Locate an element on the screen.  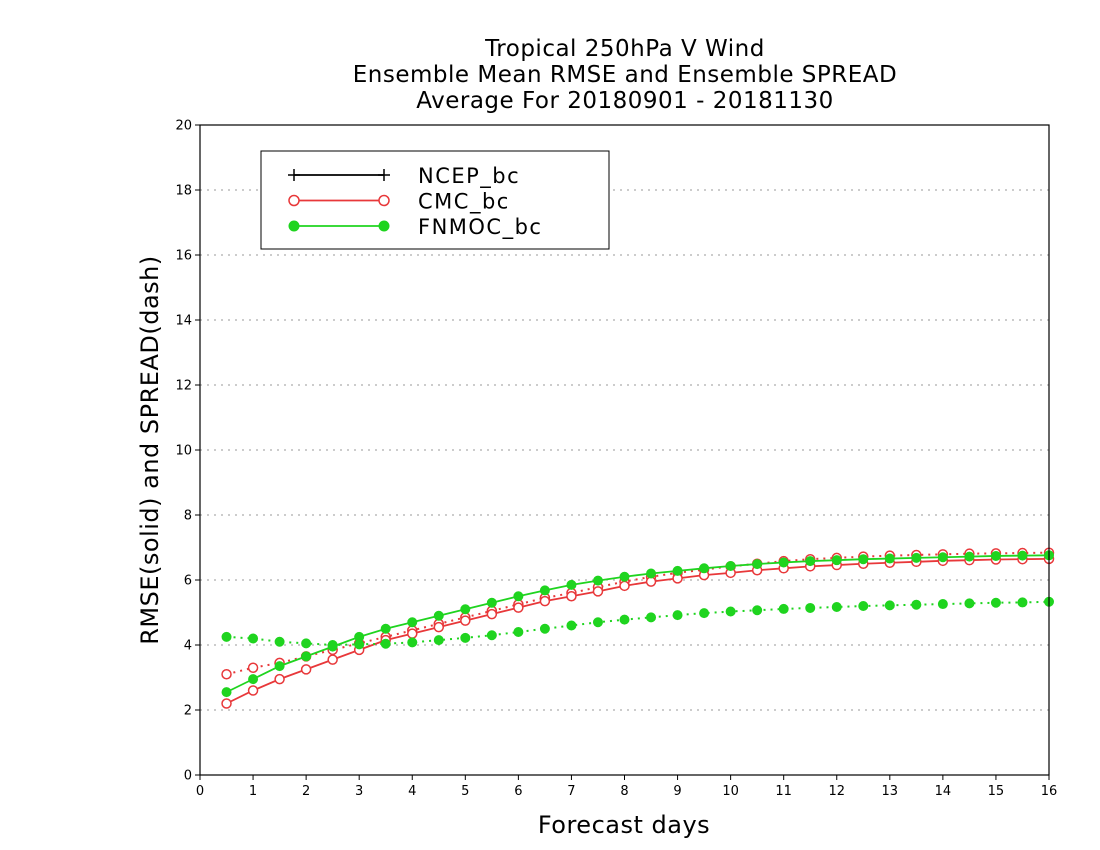
x-tick-label: 2 is located at coordinates (306, 791).